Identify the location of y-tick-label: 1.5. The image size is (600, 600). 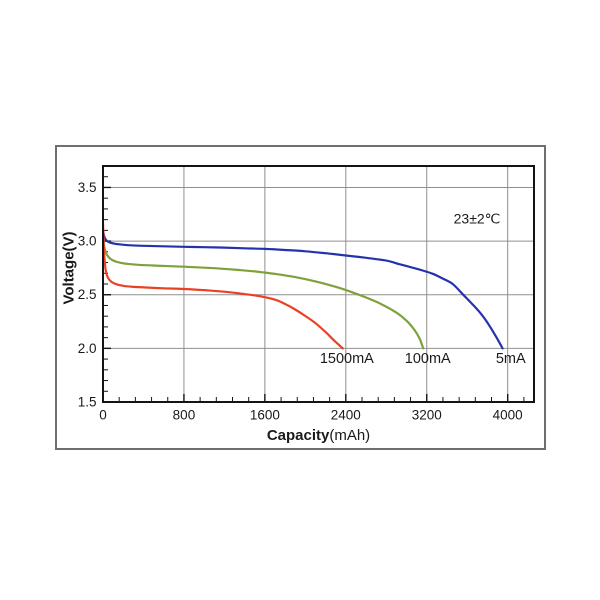
(87, 402).